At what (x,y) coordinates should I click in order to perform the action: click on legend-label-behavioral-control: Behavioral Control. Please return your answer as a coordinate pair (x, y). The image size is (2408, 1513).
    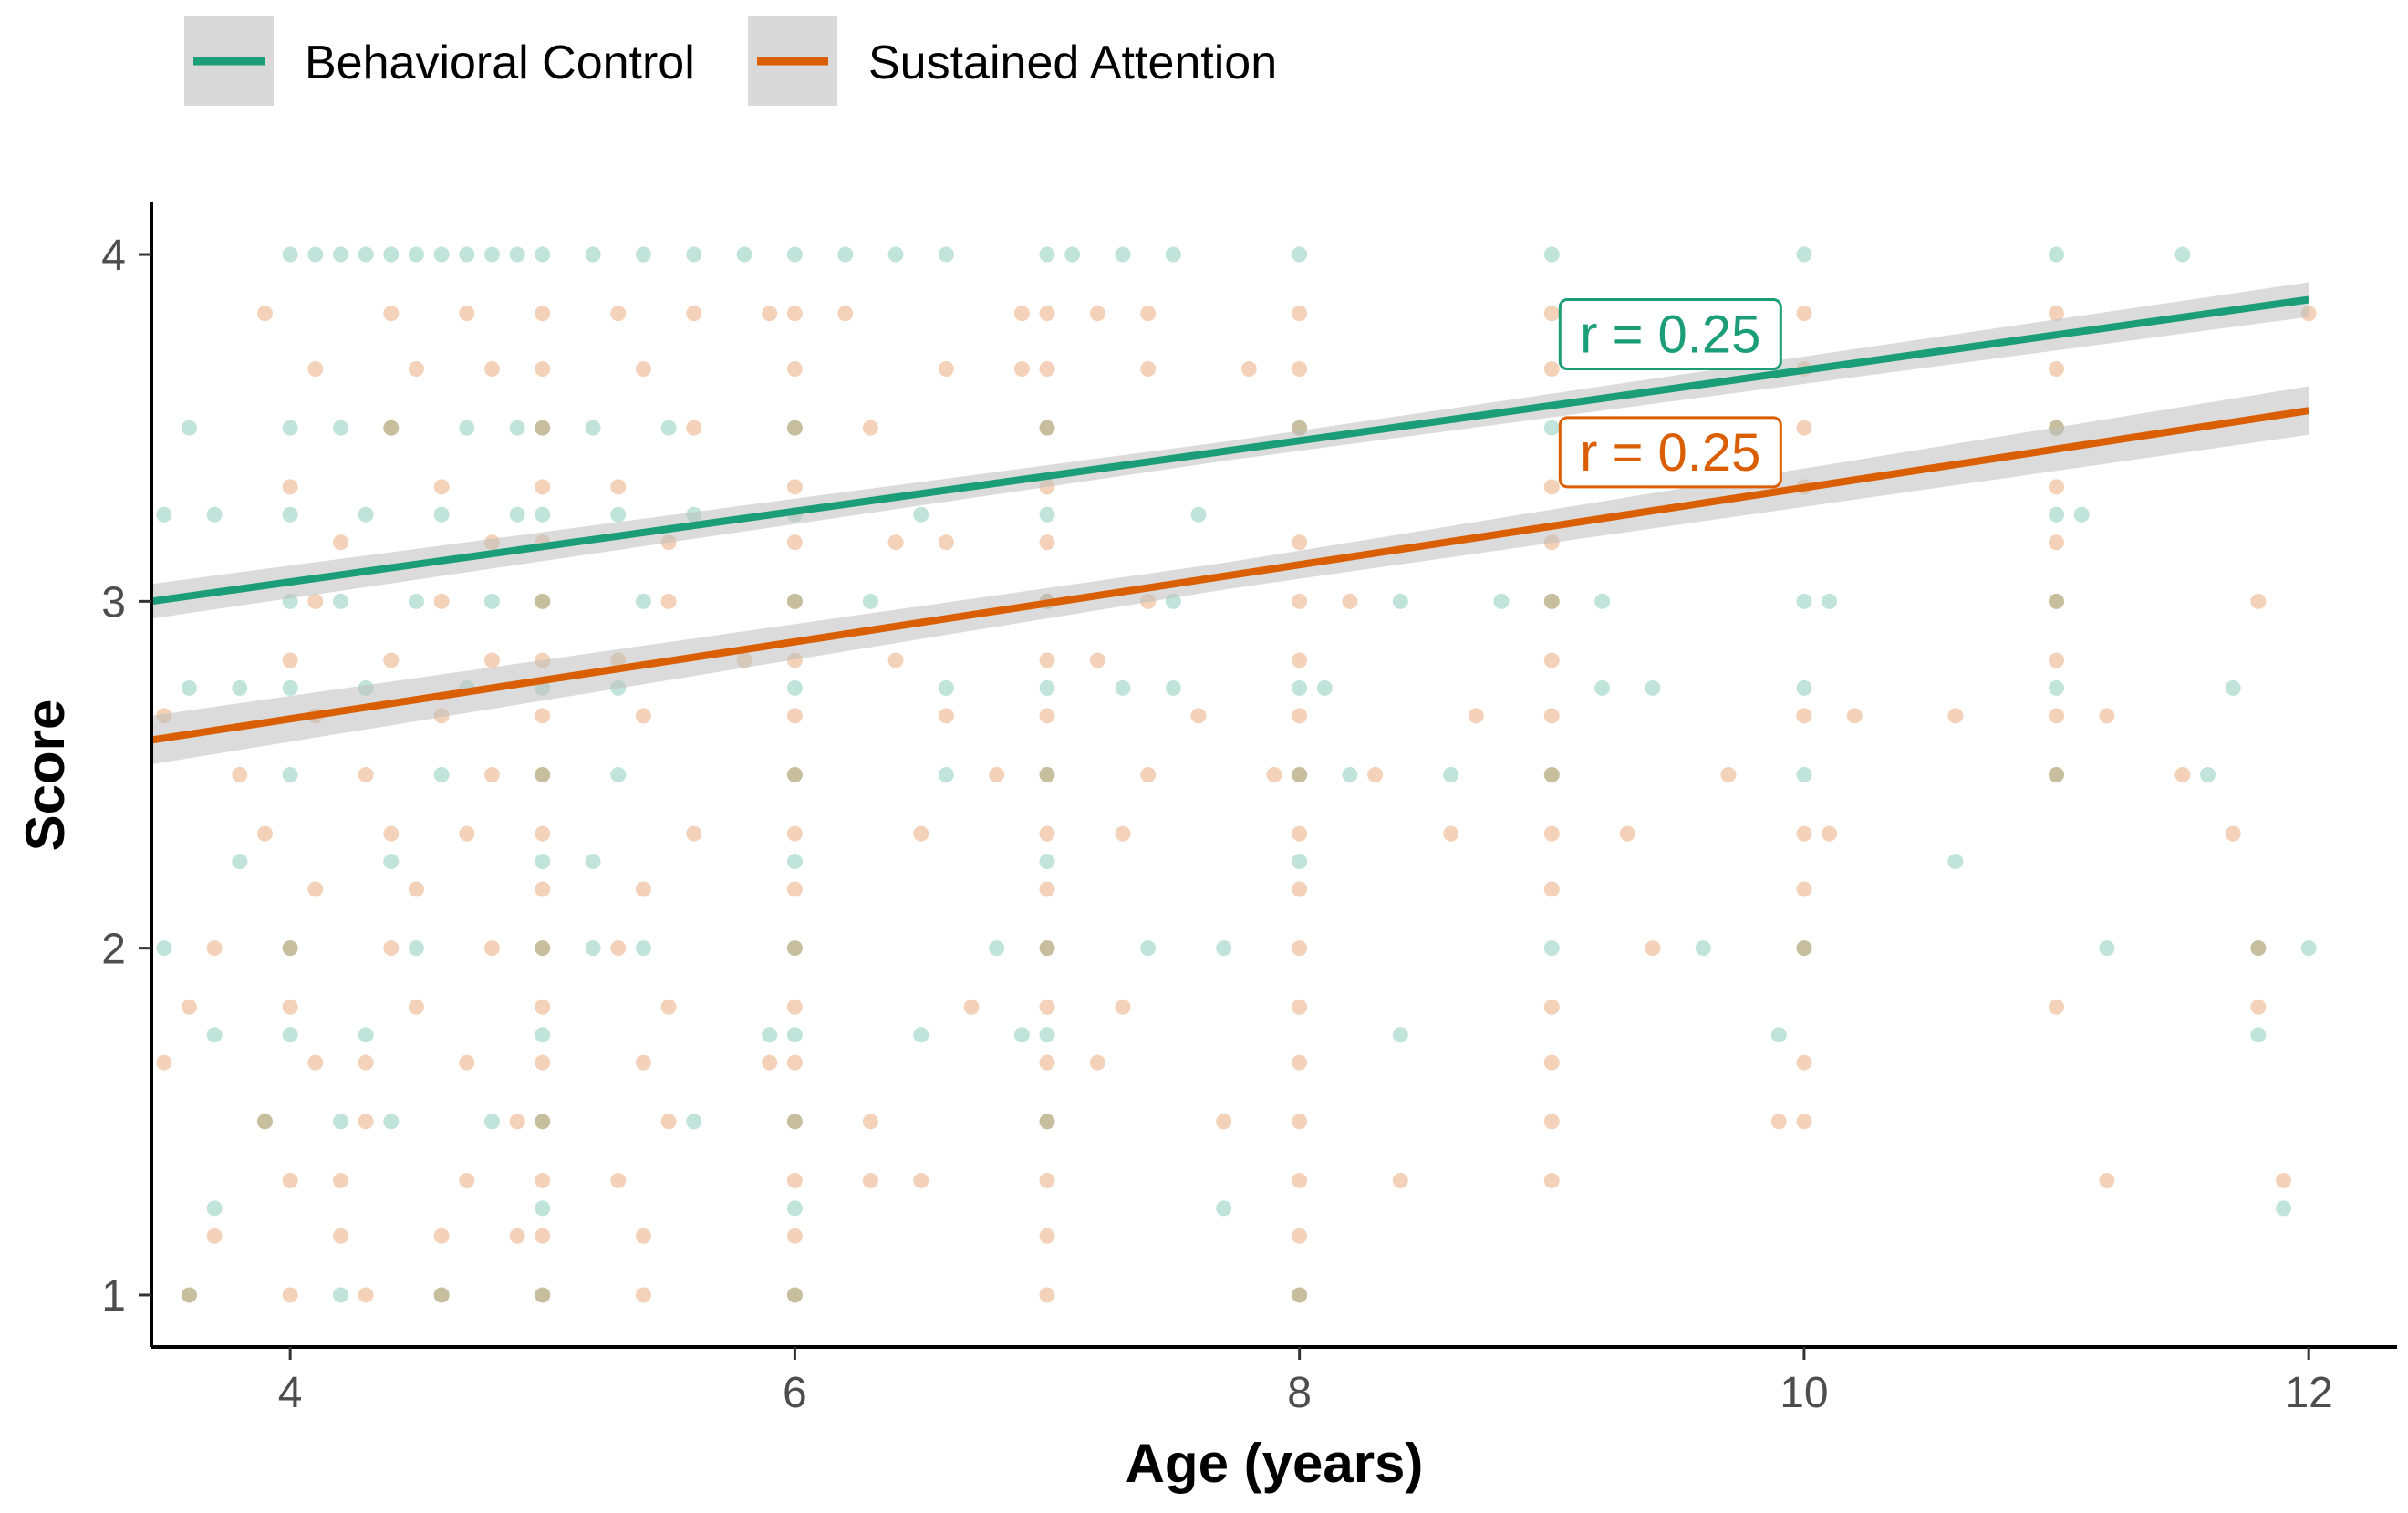
    Looking at the image, I should click on (500, 62).